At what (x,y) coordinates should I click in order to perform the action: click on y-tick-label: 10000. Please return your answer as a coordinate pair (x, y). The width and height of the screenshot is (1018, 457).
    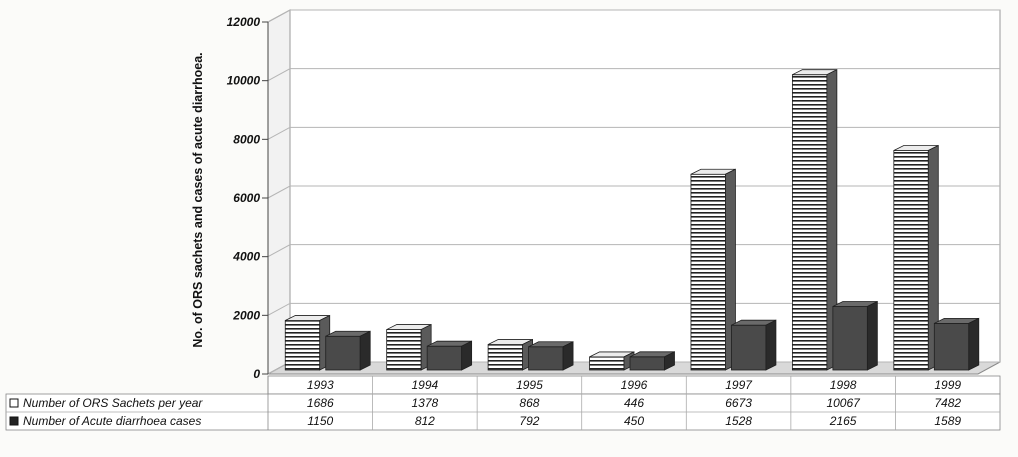
    Looking at the image, I should click on (244, 81).